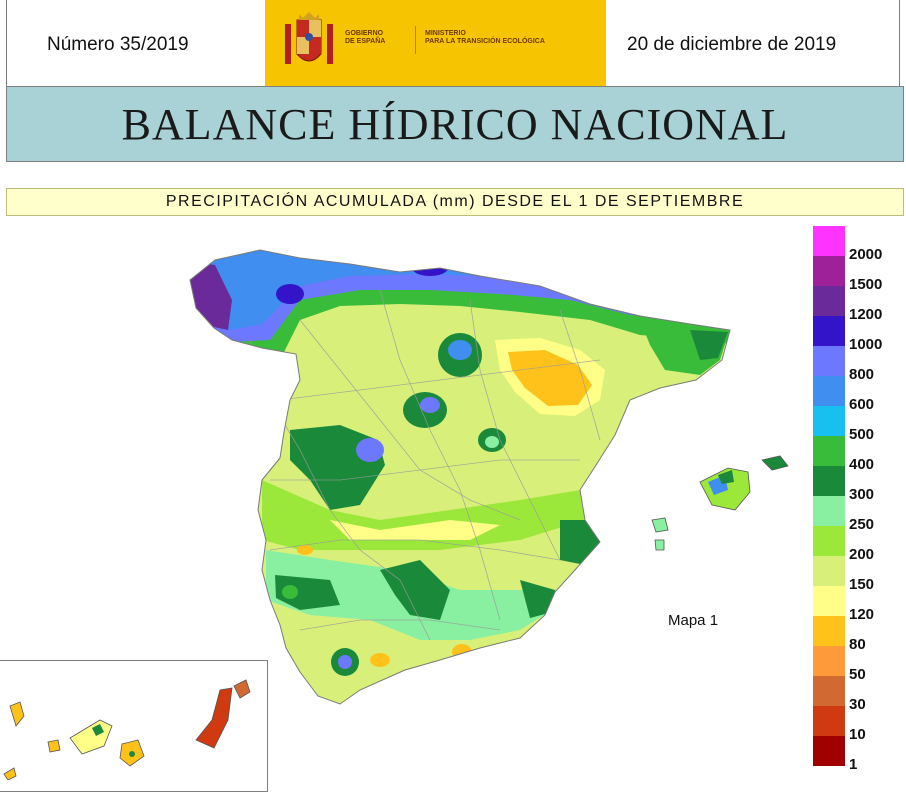 Image resolution: width=906 pixels, height=792 pixels. What do you see at coordinates (364, 33) in the screenshot?
I see `gov-line-1: GOBIERNO` at bounding box center [364, 33].